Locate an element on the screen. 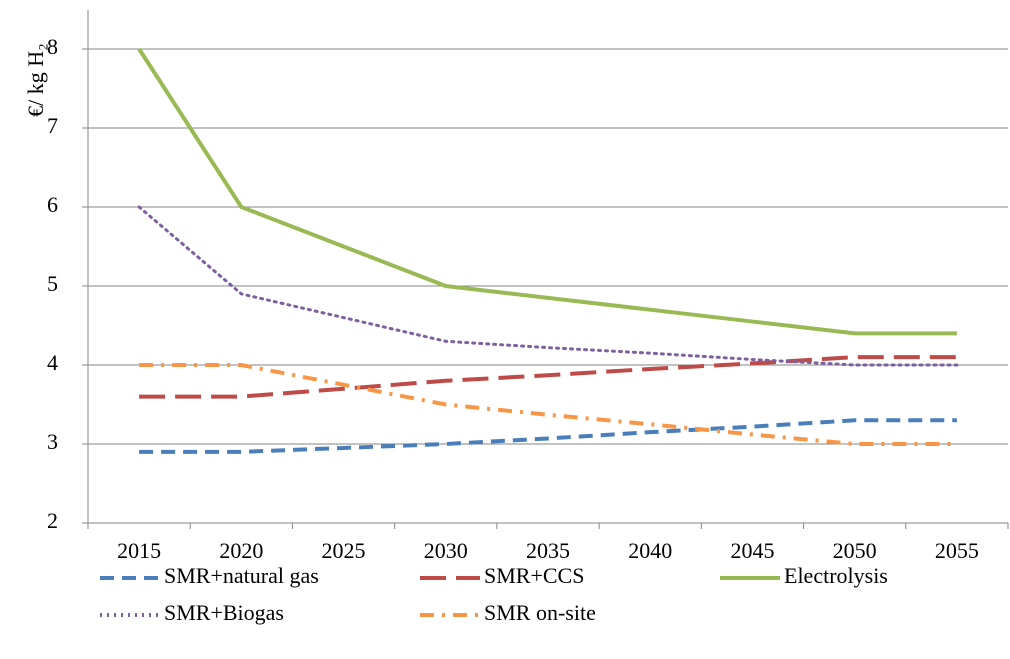 The height and width of the screenshot is (659, 1010). x-tick-label: 2050 is located at coordinates (855, 550).